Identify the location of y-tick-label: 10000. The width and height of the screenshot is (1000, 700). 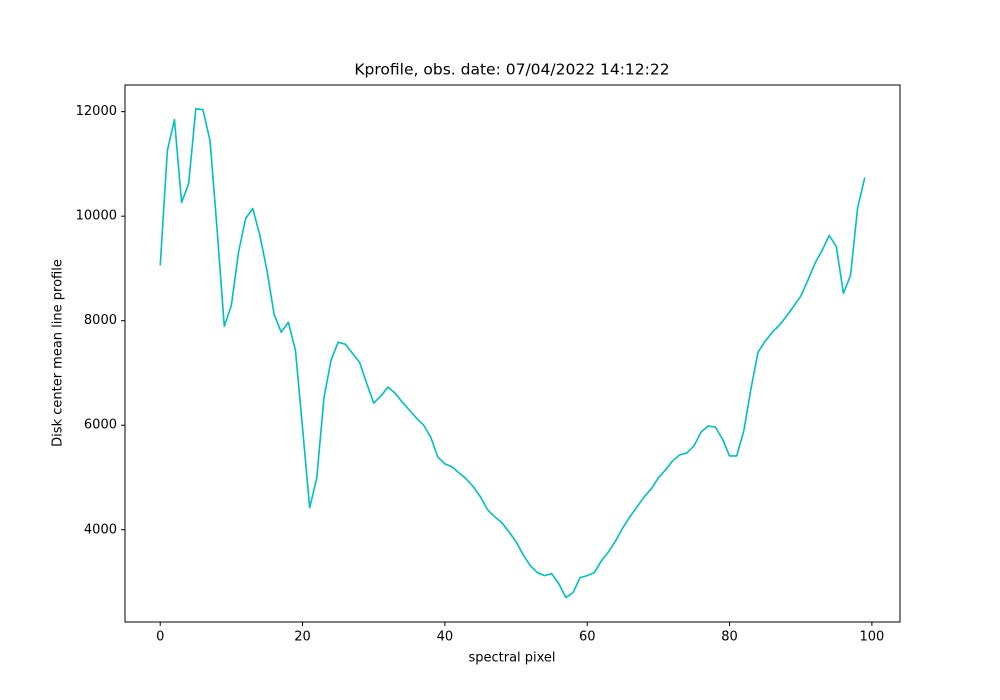
(96, 216).